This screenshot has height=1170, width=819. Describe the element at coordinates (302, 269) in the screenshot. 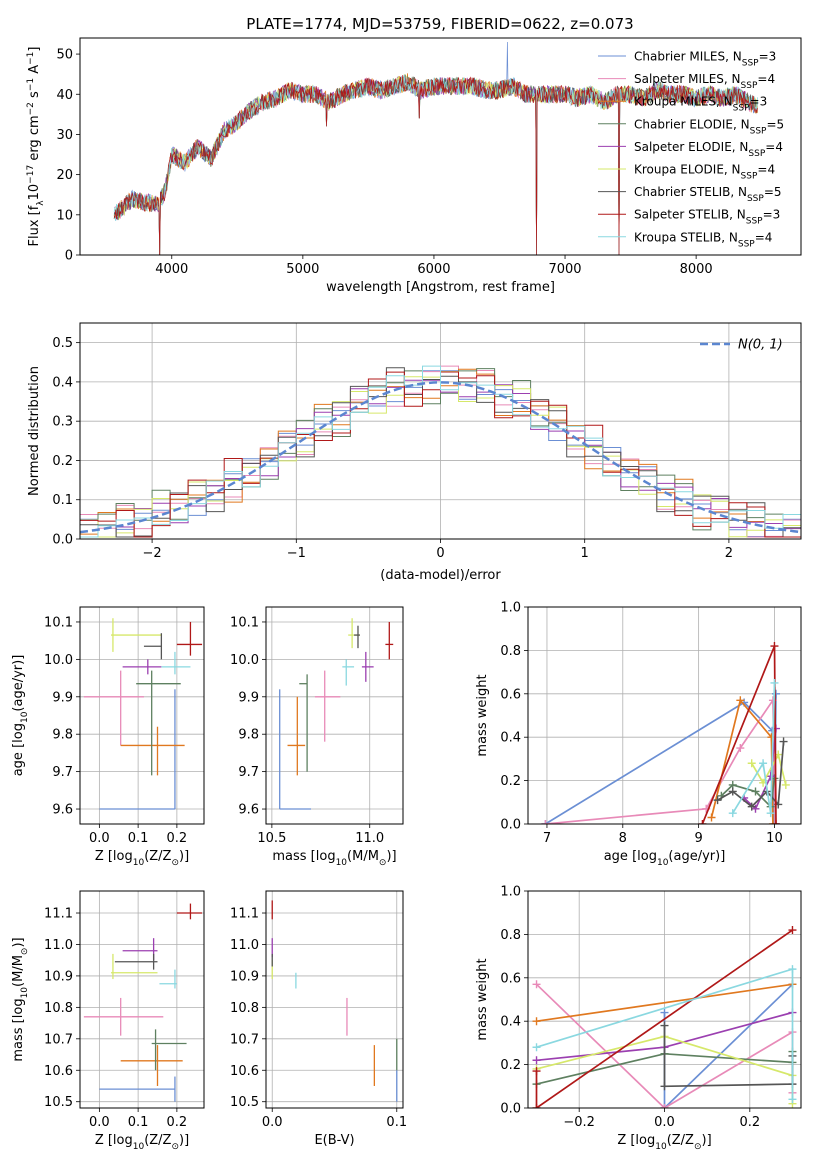

I see `x-tick-label: 5000` at that location.